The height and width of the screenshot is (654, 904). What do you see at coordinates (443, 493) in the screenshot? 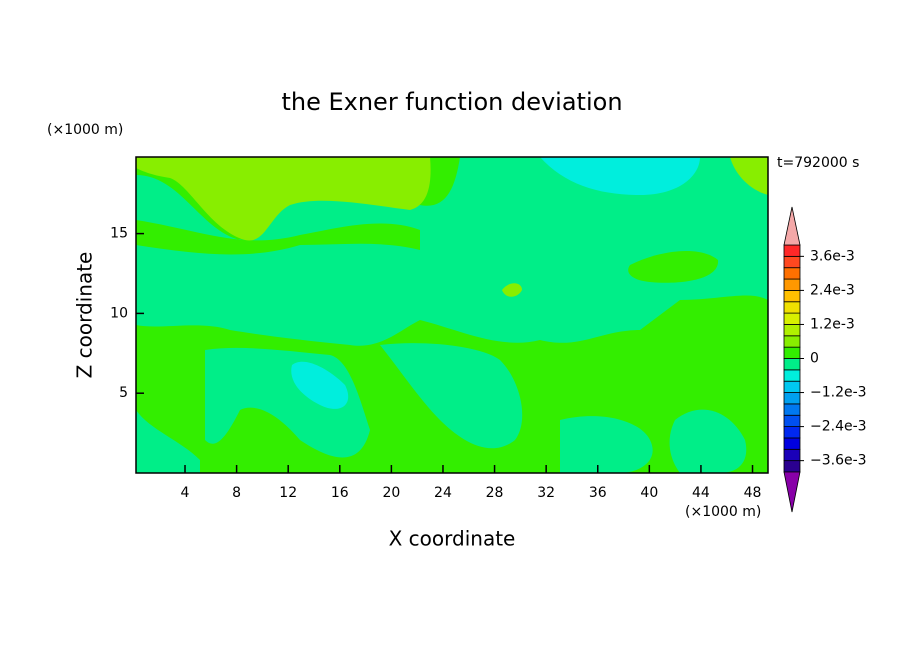
I see `x-tick-label: 24` at bounding box center [443, 493].